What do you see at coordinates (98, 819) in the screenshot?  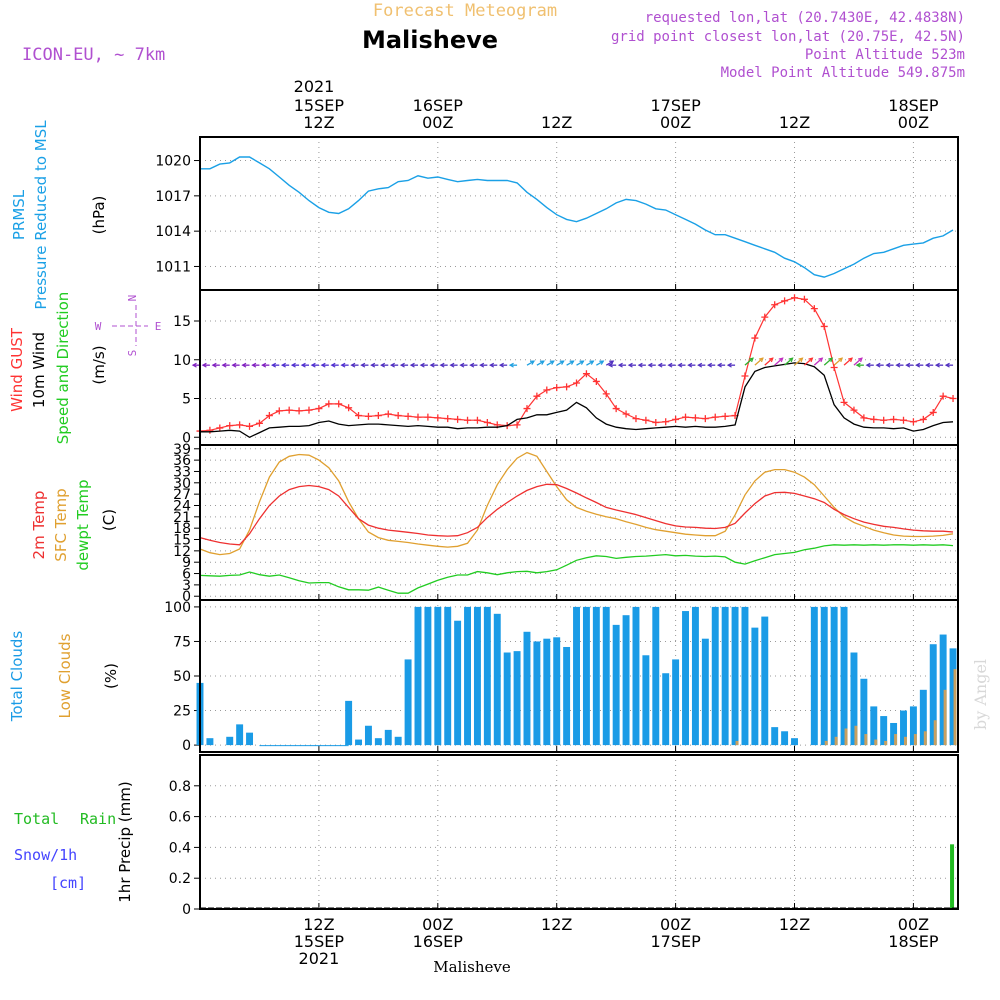 I see `precip-label-rain: Rain` at bounding box center [98, 819].